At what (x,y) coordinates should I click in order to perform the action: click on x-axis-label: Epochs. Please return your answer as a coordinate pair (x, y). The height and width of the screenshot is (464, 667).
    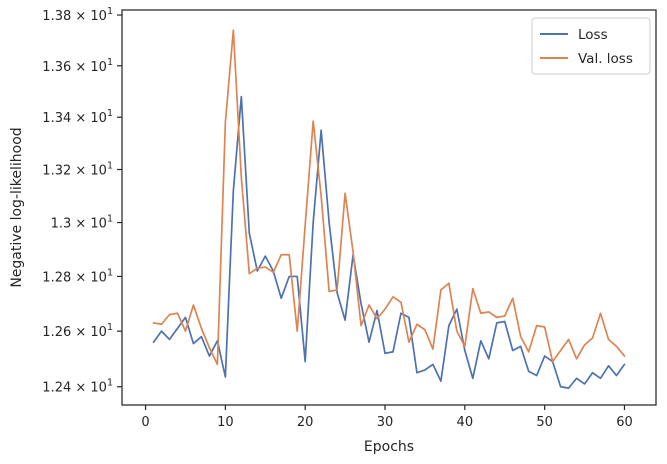
    Looking at the image, I should click on (389, 447).